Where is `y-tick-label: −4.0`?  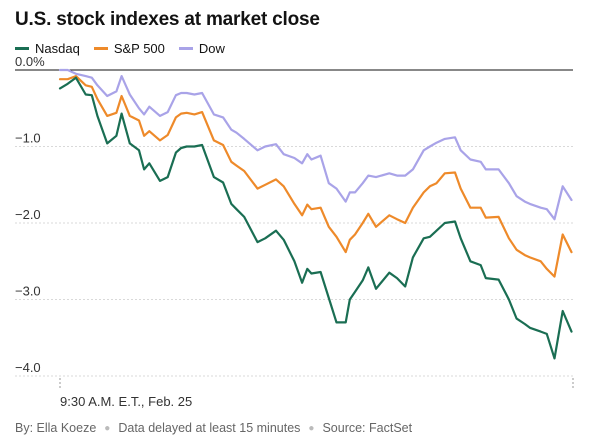 y-tick-label: −4.0 is located at coordinates (28, 367).